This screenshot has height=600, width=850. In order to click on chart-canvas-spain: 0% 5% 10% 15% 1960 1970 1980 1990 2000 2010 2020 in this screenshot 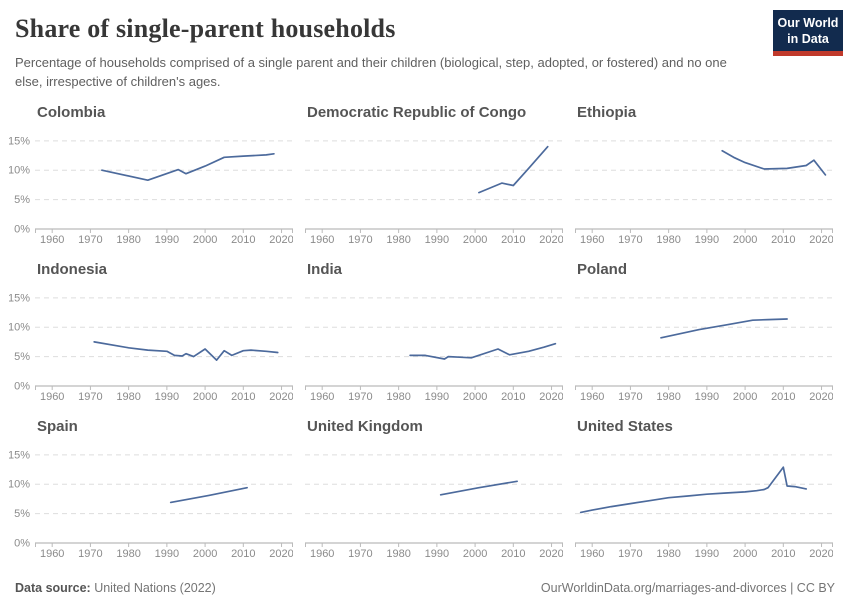, I will do `click(151, 504)`.